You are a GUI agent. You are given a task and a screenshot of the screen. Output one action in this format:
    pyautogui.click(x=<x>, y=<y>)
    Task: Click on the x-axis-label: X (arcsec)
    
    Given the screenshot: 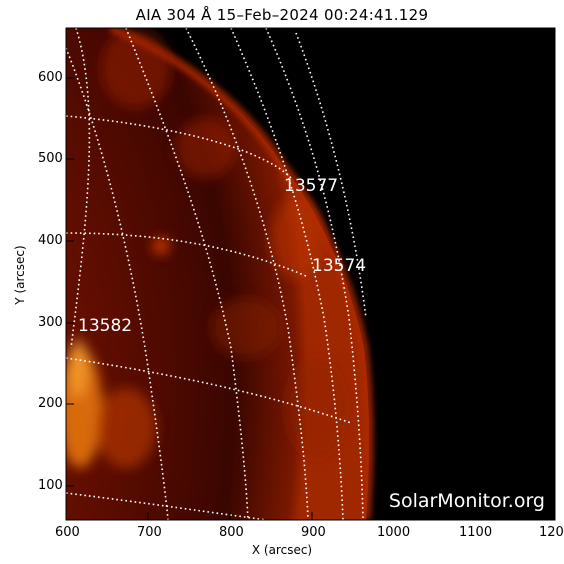 What is the action you would take?
    pyautogui.click(x=282, y=550)
    